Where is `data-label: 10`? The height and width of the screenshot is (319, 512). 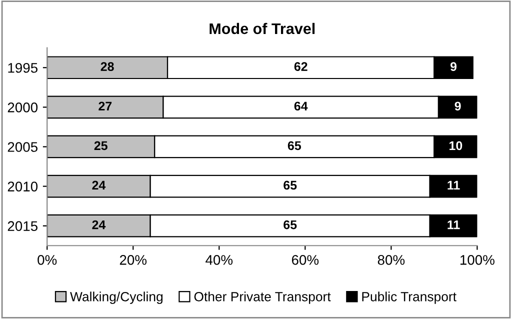 data-label: 10 is located at coordinates (456, 145).